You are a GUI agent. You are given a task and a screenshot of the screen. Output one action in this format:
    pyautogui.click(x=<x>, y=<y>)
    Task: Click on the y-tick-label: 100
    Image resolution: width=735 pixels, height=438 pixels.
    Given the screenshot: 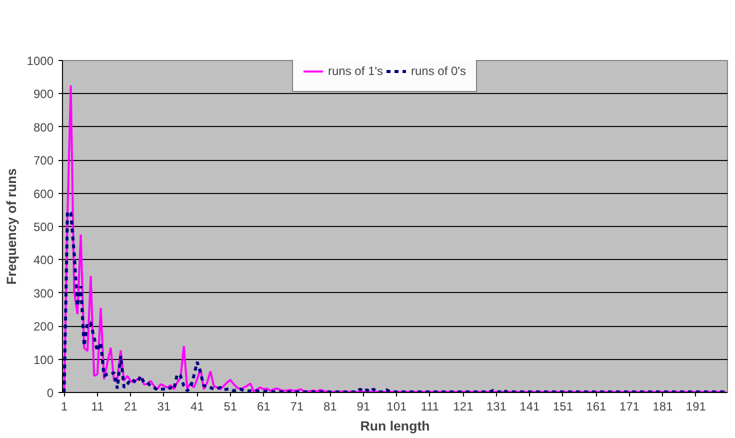 What is the action you would take?
    pyautogui.click(x=43, y=359)
    